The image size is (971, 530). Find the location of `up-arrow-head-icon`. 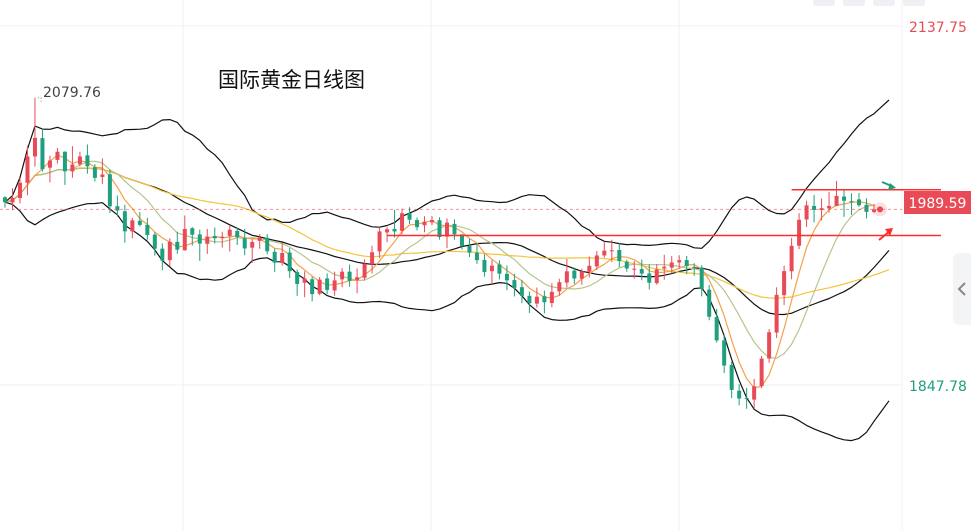

up-arrow-head-icon is located at coordinates (889, 232).